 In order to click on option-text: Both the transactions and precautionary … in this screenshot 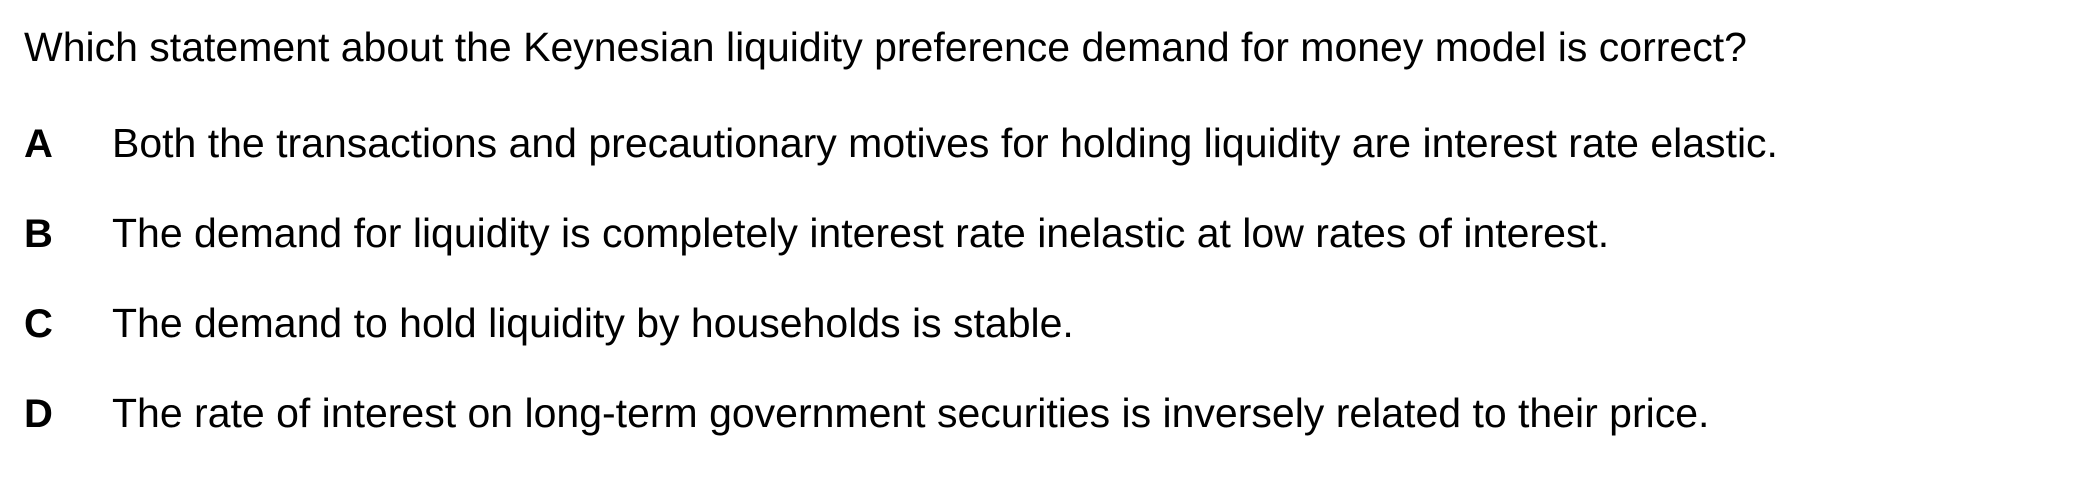, I will do `click(945, 143)`.